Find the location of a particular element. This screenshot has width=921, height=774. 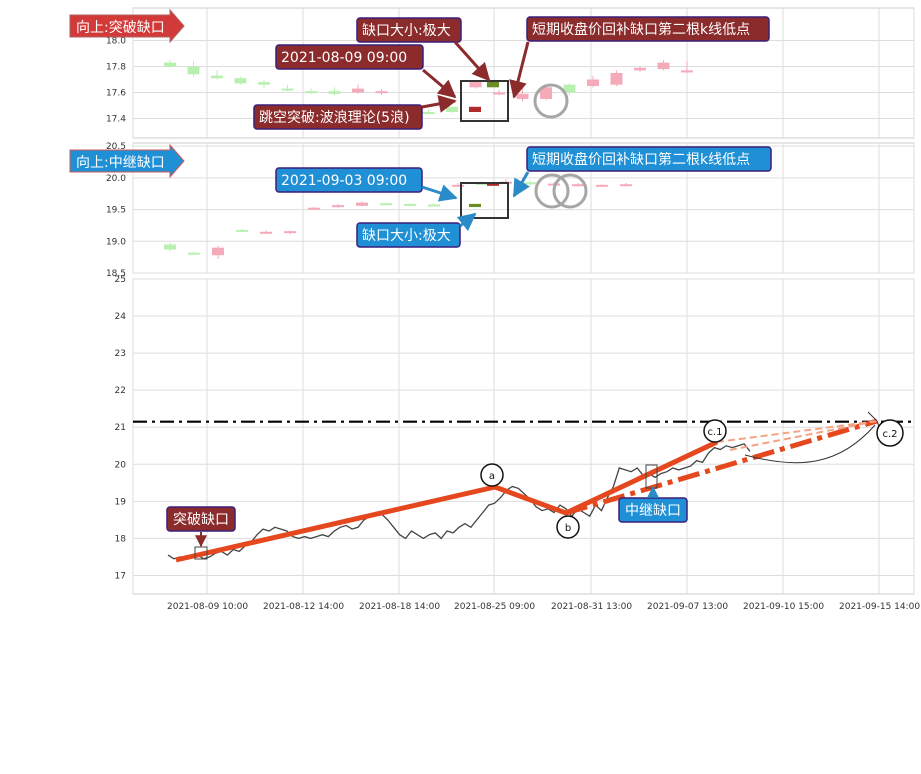

arrow-fill-point is located at coordinates (519, 70).